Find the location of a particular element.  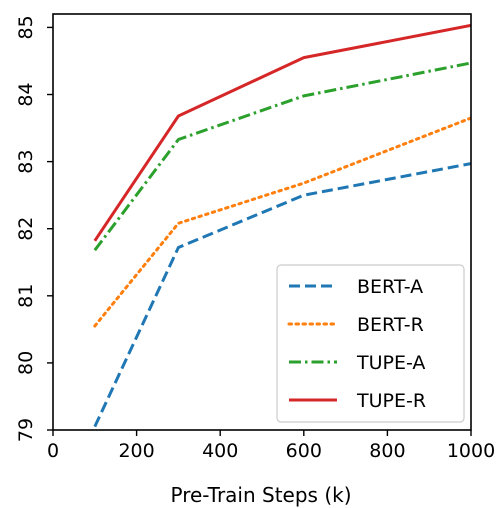

legend: BERT-A BERT-R TUPE-A TUPE-R is located at coordinates (370, 343).